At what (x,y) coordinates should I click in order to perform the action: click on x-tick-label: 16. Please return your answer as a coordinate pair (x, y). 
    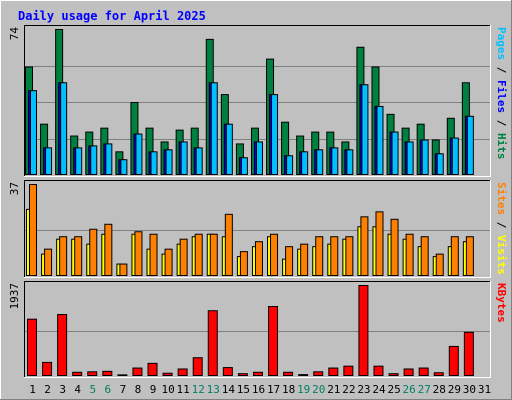
    Looking at the image, I should click on (258, 389).